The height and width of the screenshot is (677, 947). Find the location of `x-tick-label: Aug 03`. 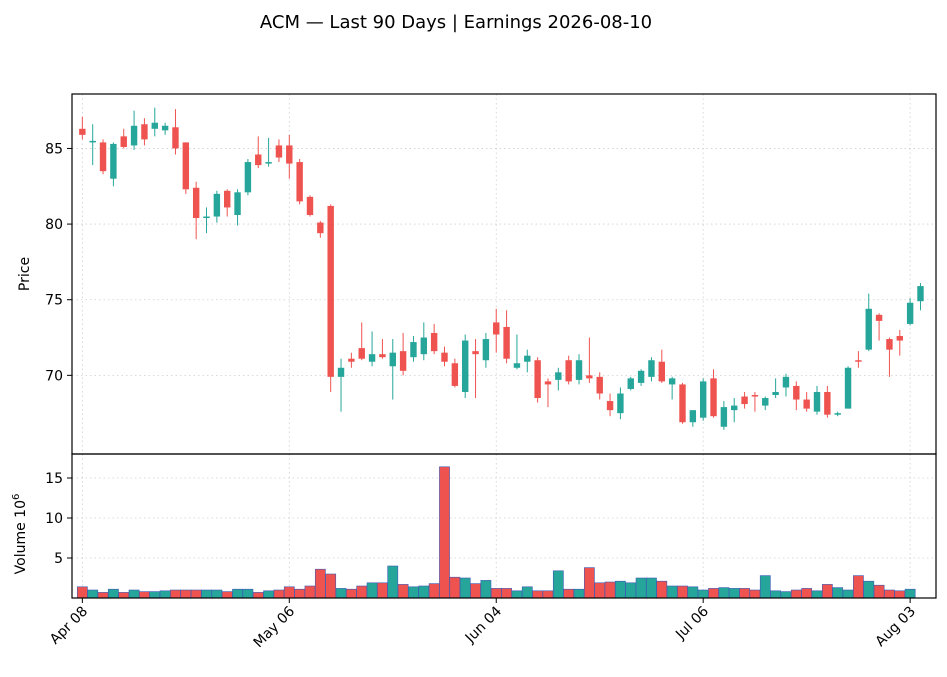

x-tick-label: Aug 03 is located at coordinates (896, 627).